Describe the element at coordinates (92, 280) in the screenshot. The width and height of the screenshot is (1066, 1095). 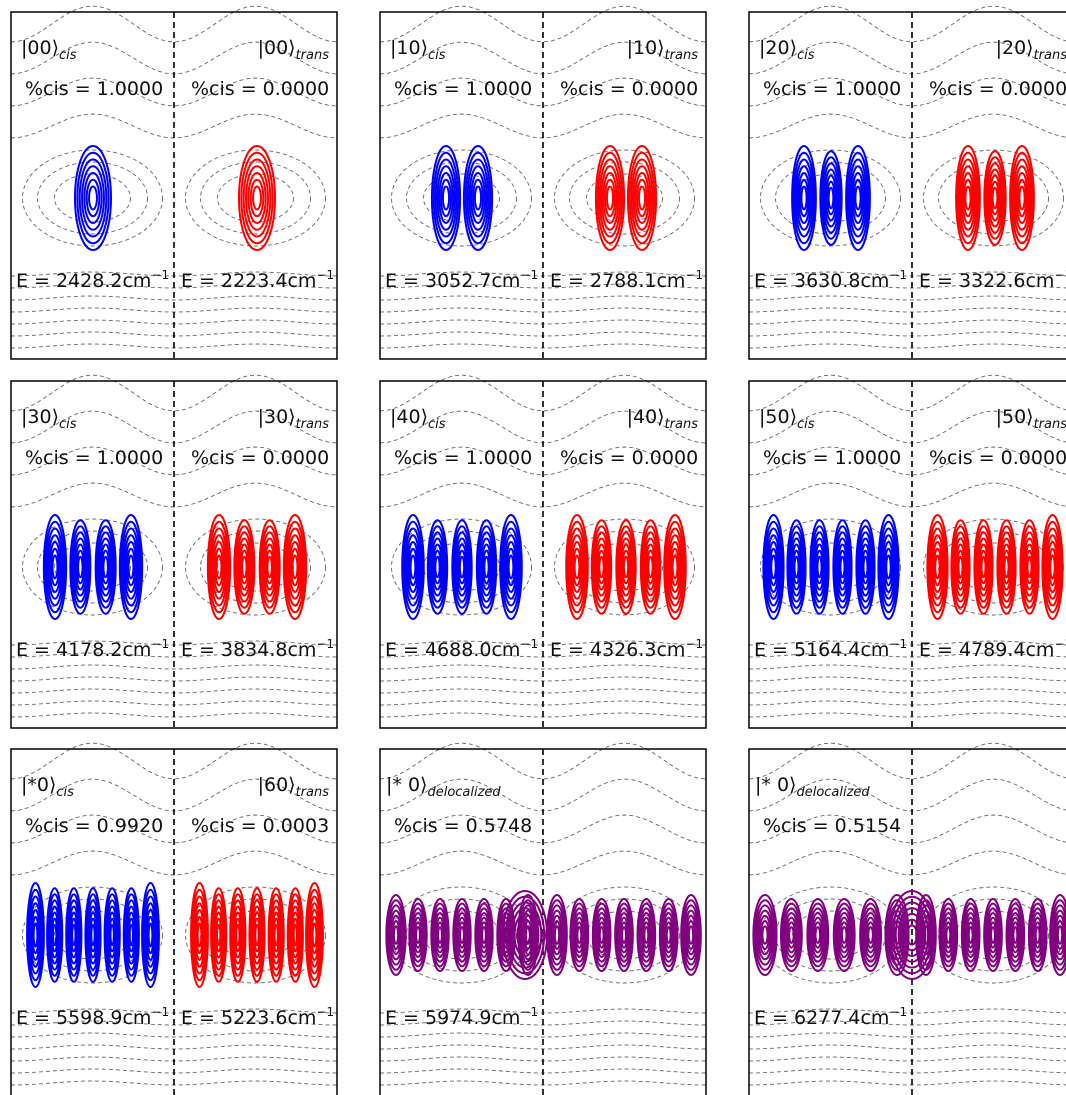
I see `energy-cis: E = 2428.2cm−1` at that location.